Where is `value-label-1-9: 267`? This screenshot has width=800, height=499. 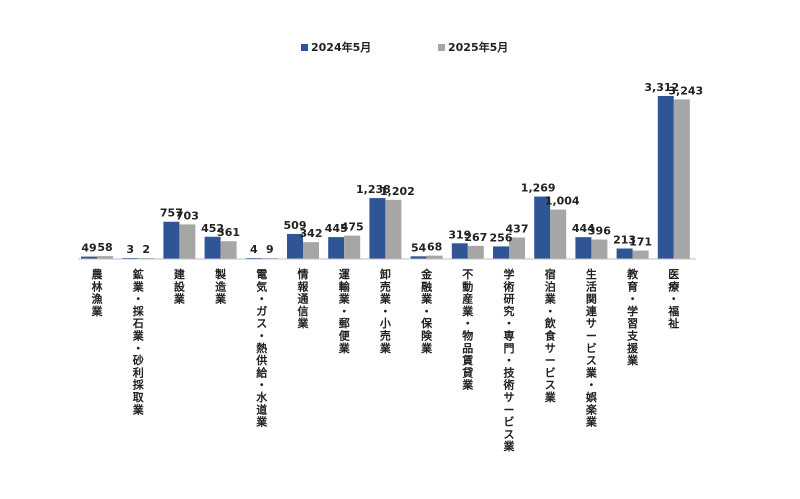
value-label-1-9: 267 is located at coordinates (475, 237).